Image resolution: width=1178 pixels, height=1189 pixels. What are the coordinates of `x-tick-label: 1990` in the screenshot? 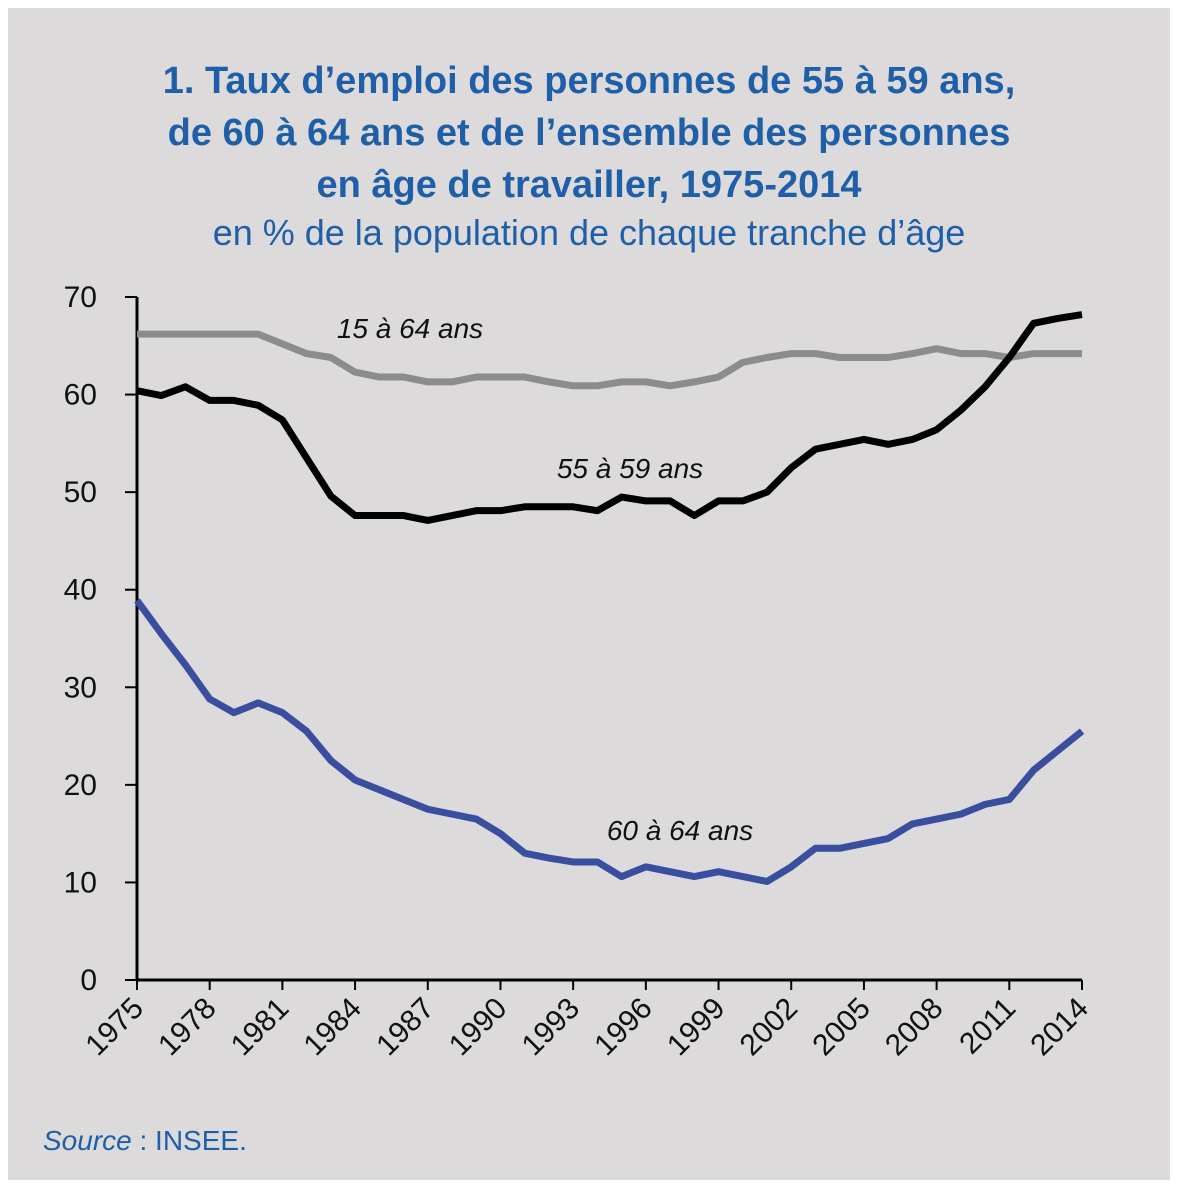 It's located at (478, 1027).